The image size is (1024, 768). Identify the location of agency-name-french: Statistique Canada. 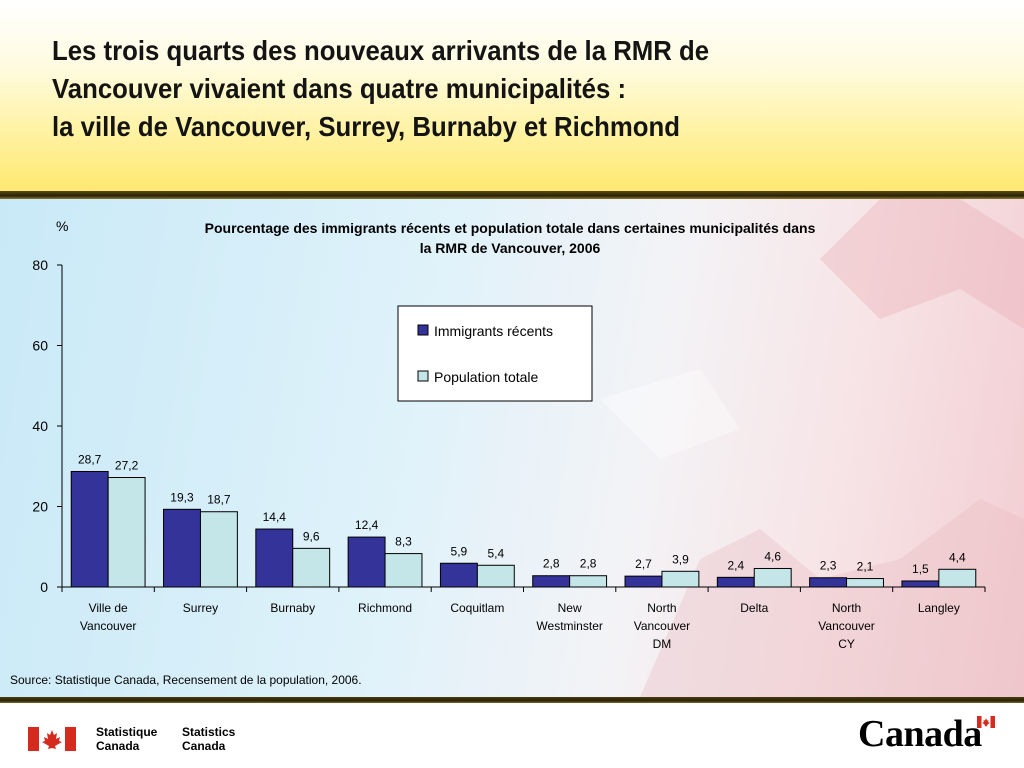
(126, 739).